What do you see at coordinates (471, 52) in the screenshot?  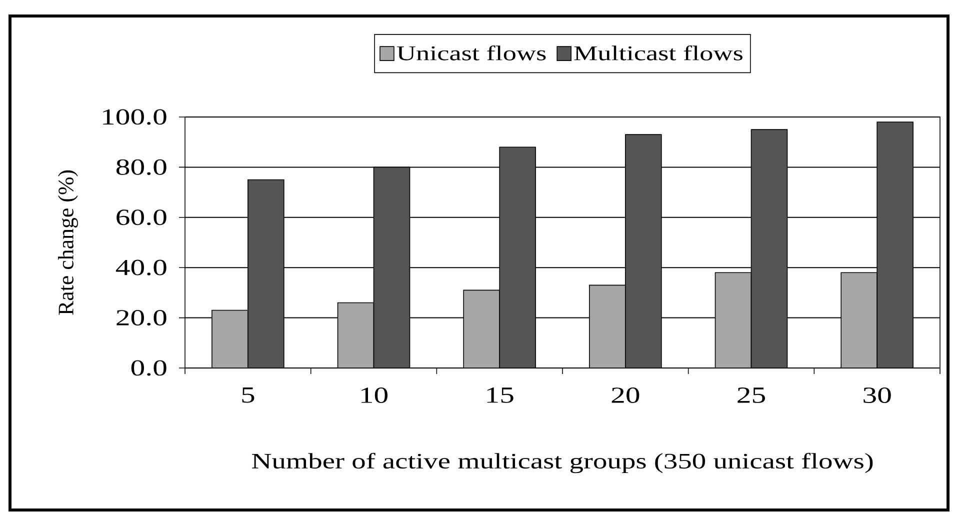 I see `legend-label: Unicast flows` at bounding box center [471, 52].